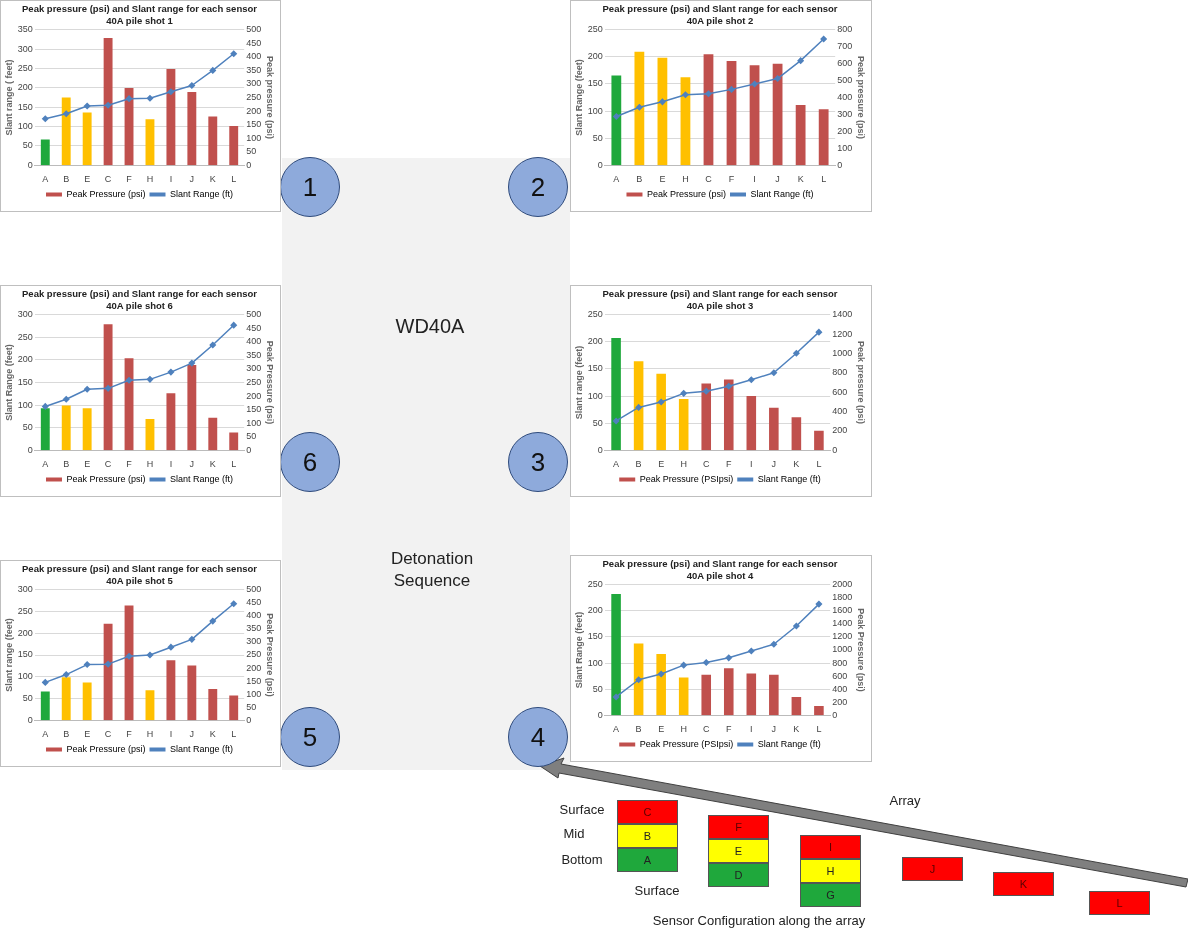 This screenshot has width=1188, height=930. I want to click on x-tick-label: K, so click(796, 464).